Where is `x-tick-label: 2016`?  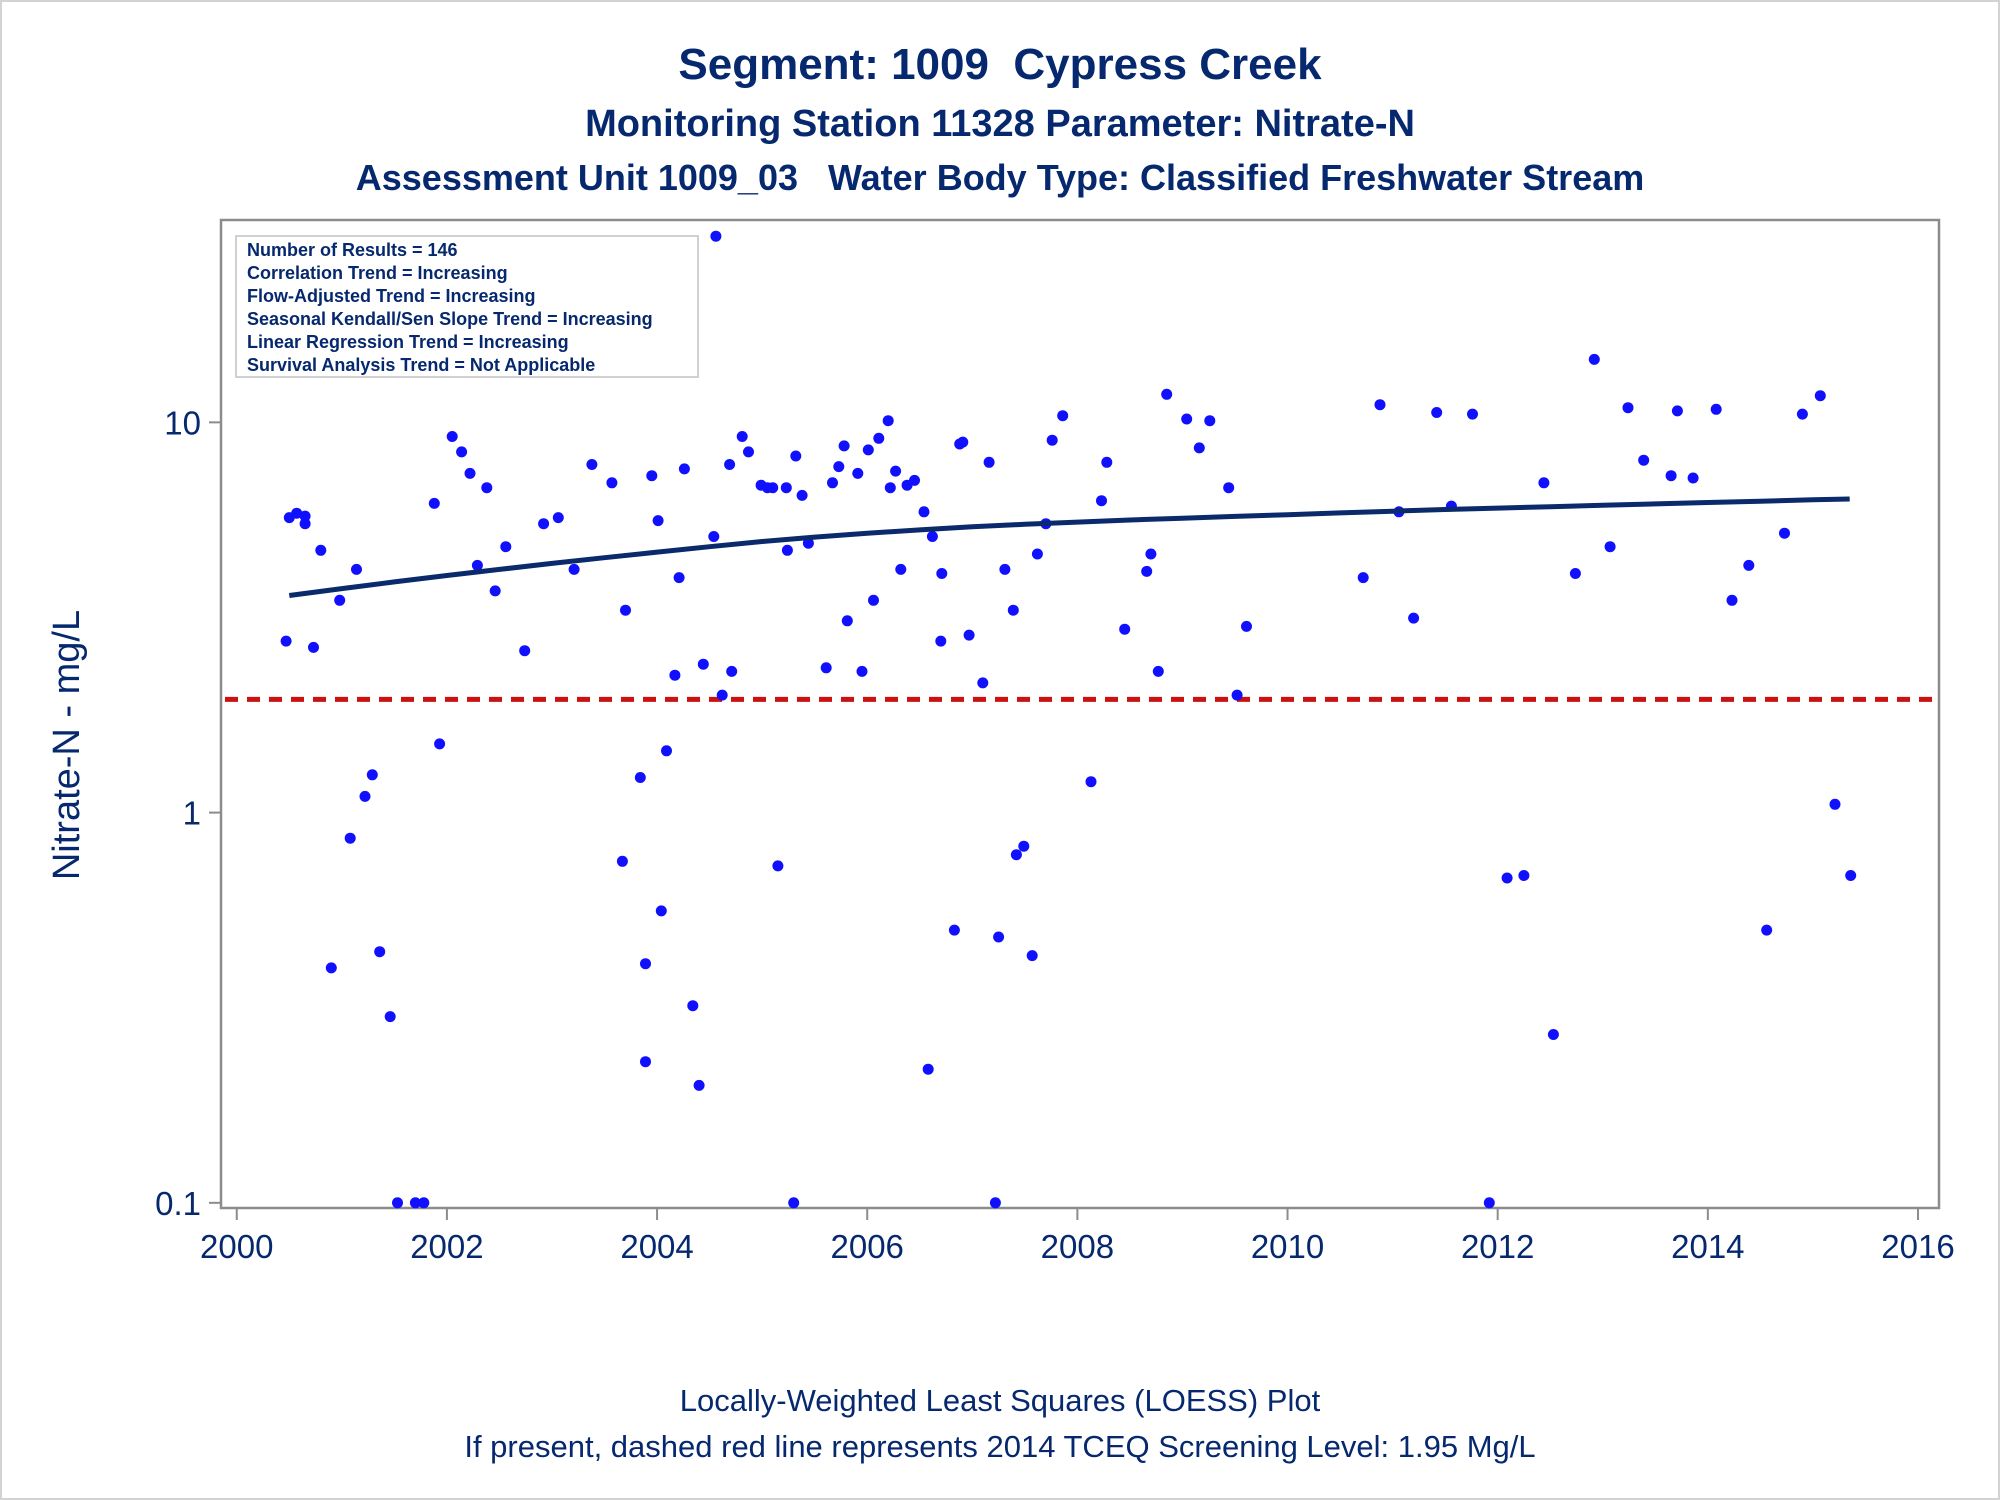
x-tick-label: 2016 is located at coordinates (1917, 1246).